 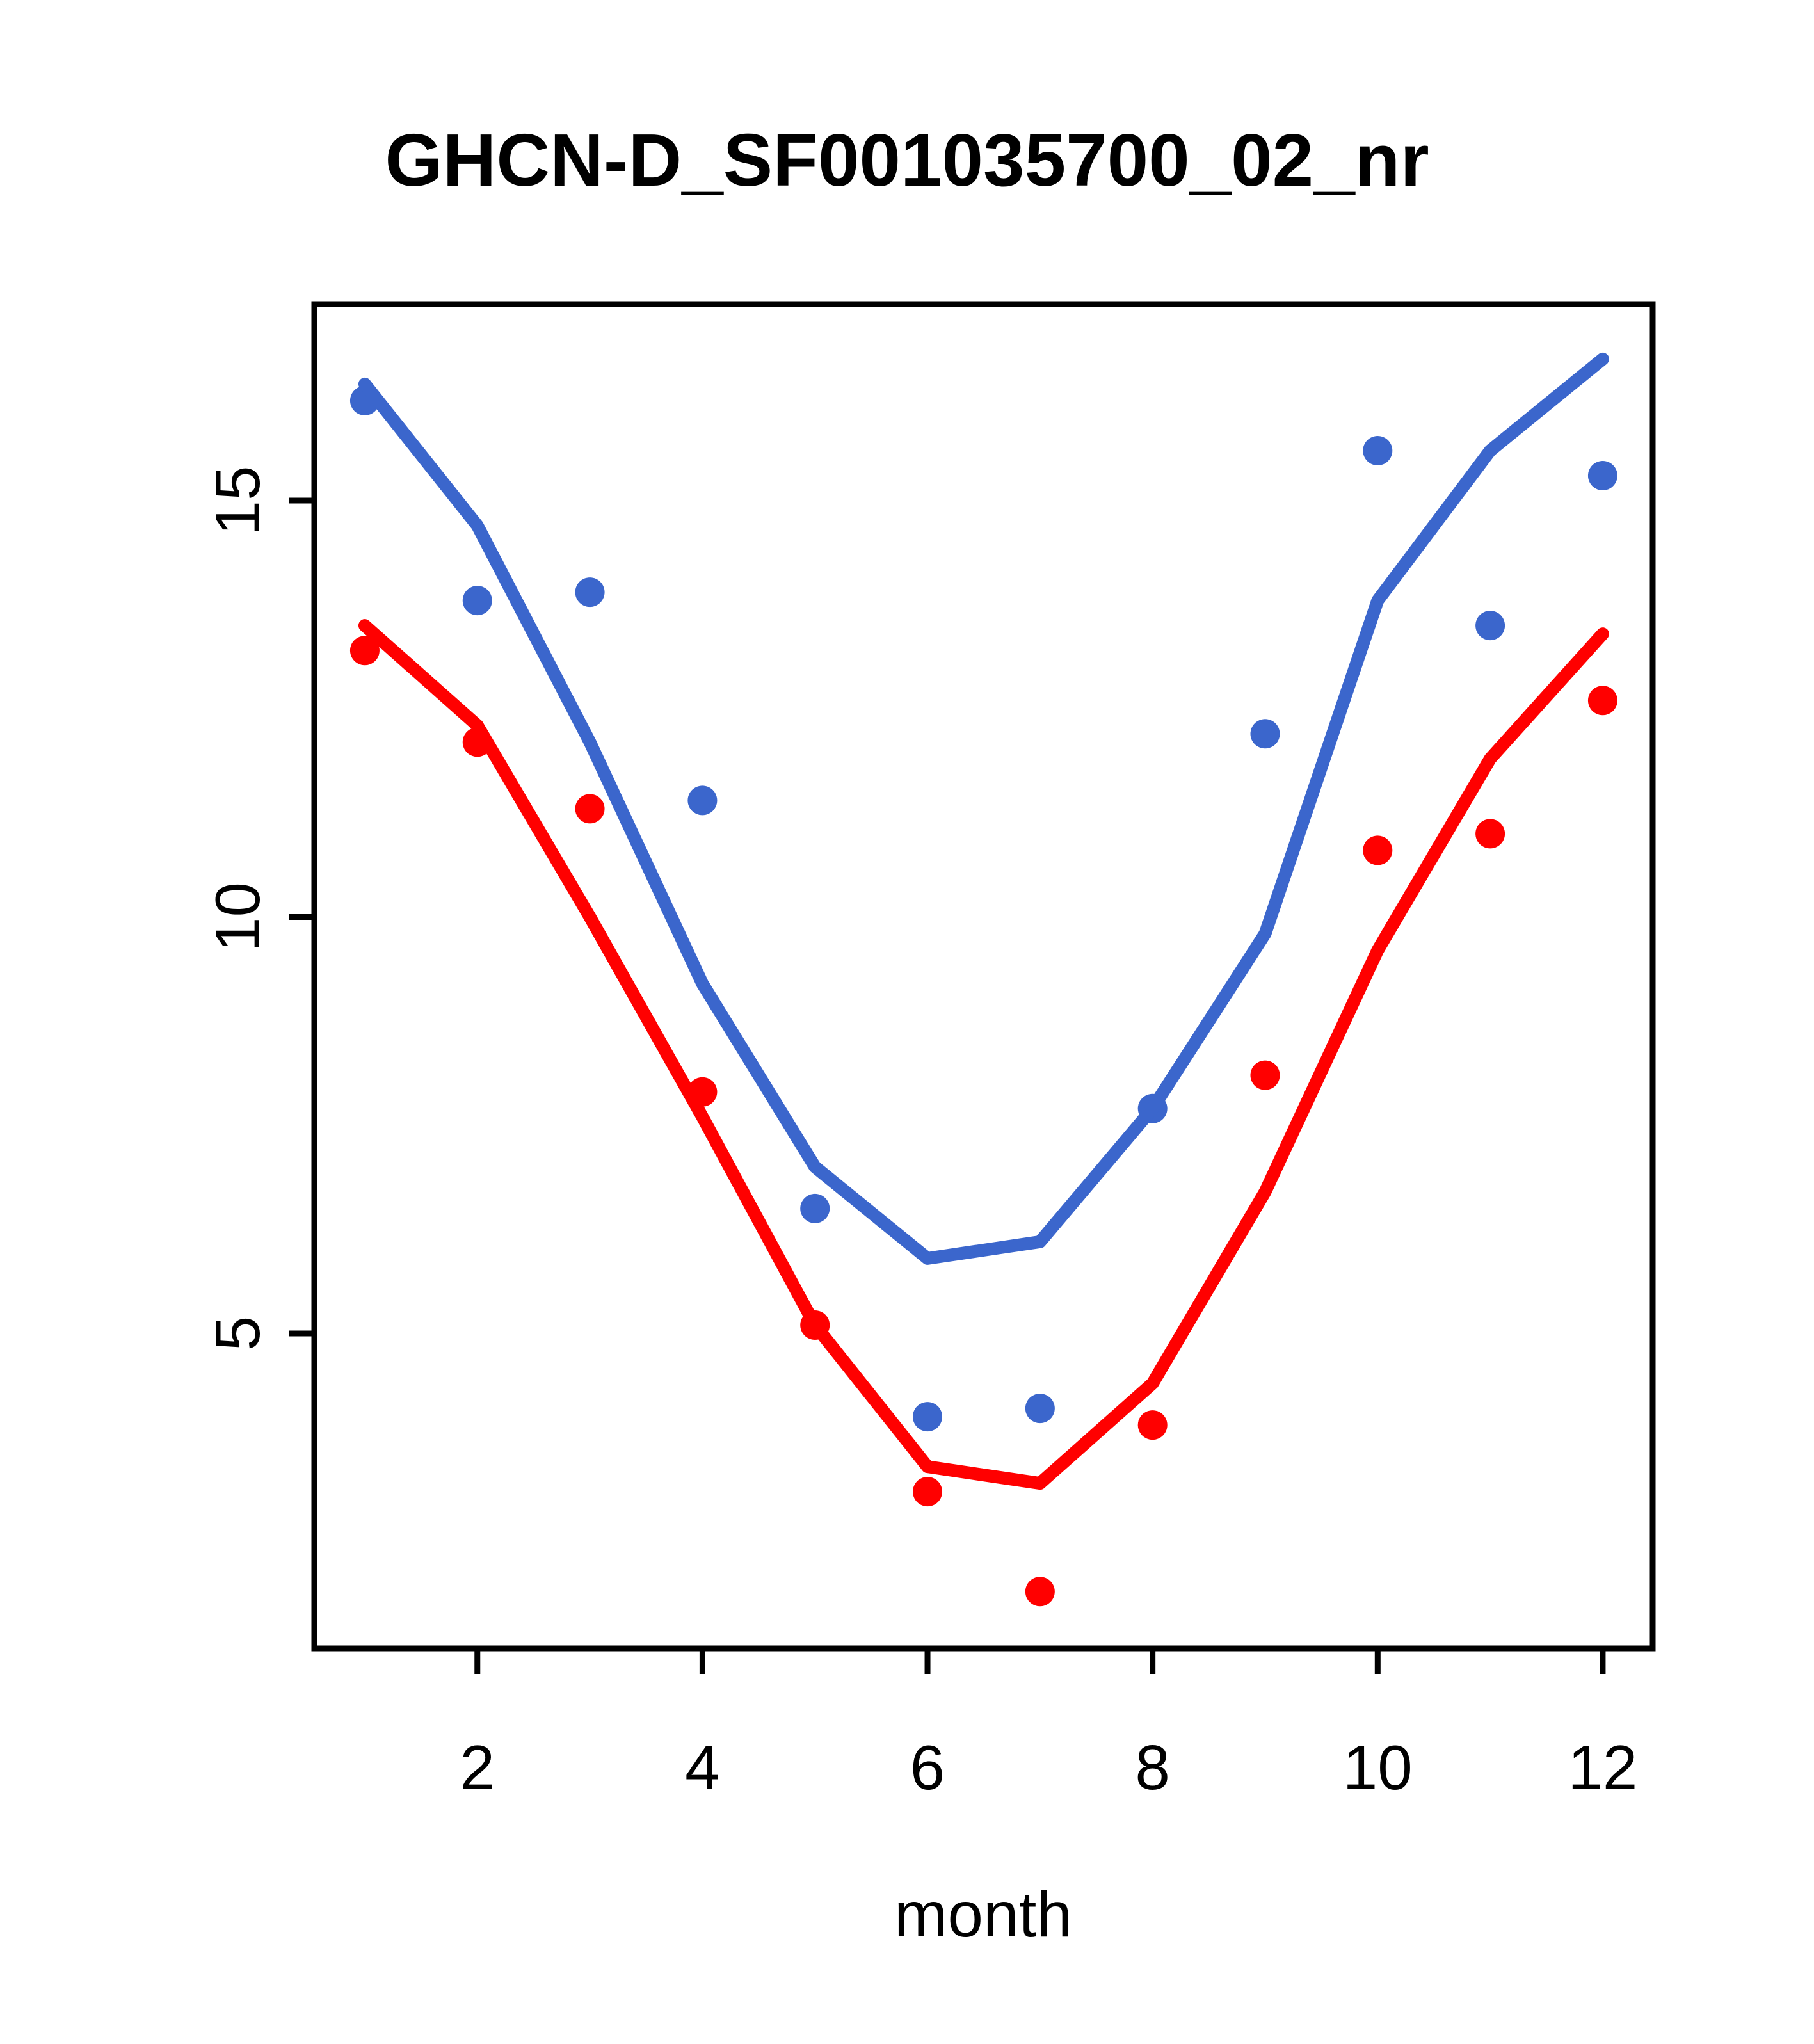 I want to click on x-axis-title: month, so click(x=983, y=1915).